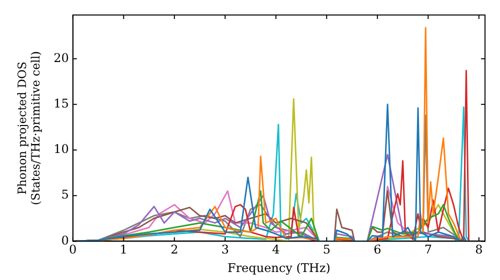 This screenshot has width=500, height=280. I want to click on y-tick-label: 20, so click(61, 57).